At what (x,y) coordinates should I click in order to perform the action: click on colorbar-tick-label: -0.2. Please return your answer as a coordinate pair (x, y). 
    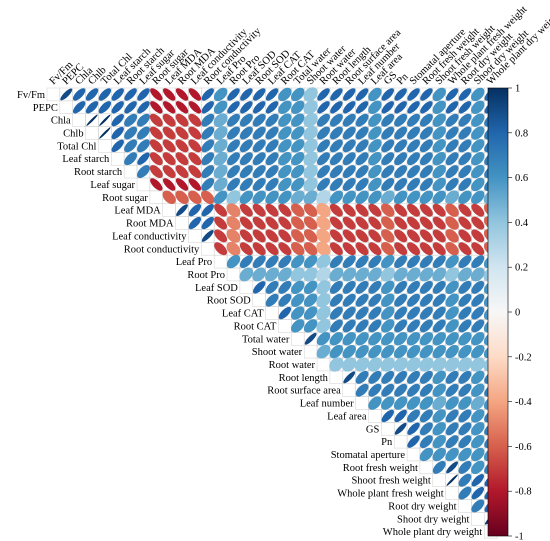
    Looking at the image, I should click on (523, 357).